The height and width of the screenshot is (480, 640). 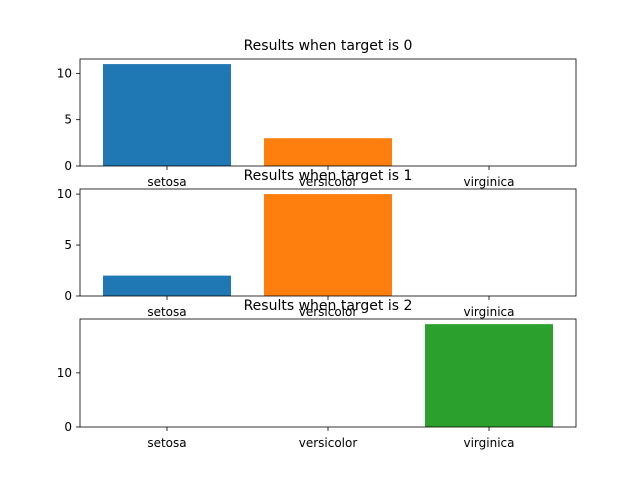 I want to click on subplot-title: Results when target is 2, so click(x=328, y=306).